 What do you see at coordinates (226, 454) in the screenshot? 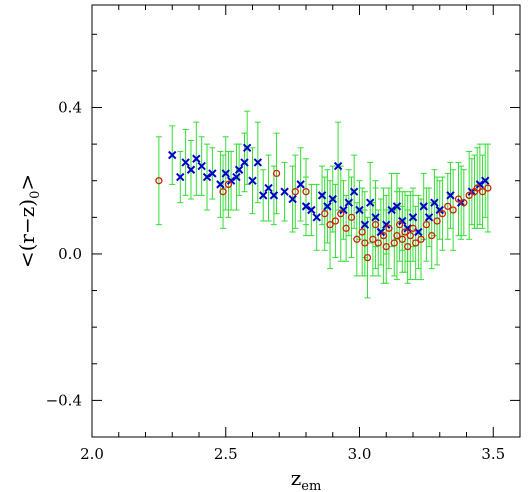
I see `x-tick-label: 2.5` at bounding box center [226, 454].